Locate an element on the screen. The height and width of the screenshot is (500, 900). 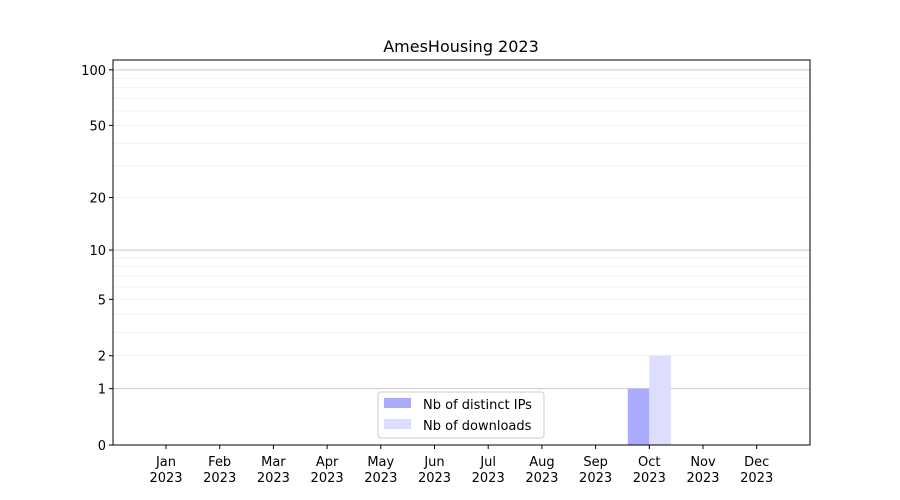
legend-swatch-downloads is located at coordinates (397, 424).